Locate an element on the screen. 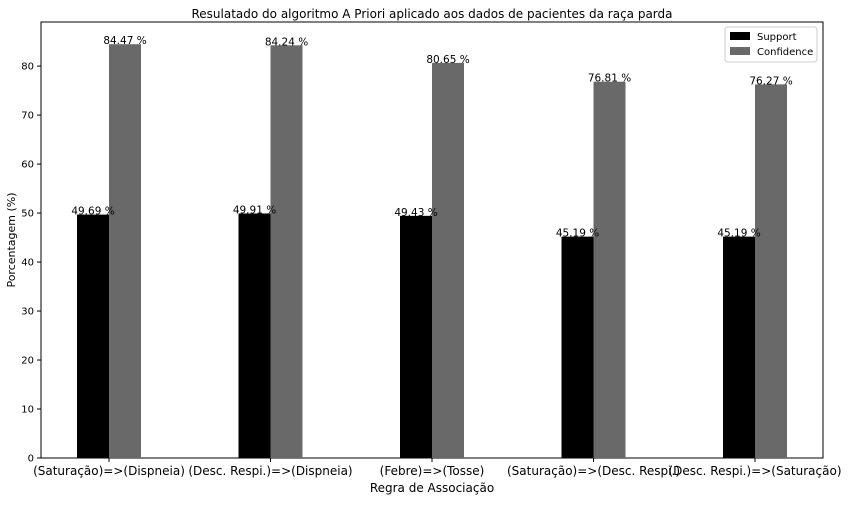 The width and height of the screenshot is (848, 506). y-tick-label: 70 is located at coordinates (27, 116).